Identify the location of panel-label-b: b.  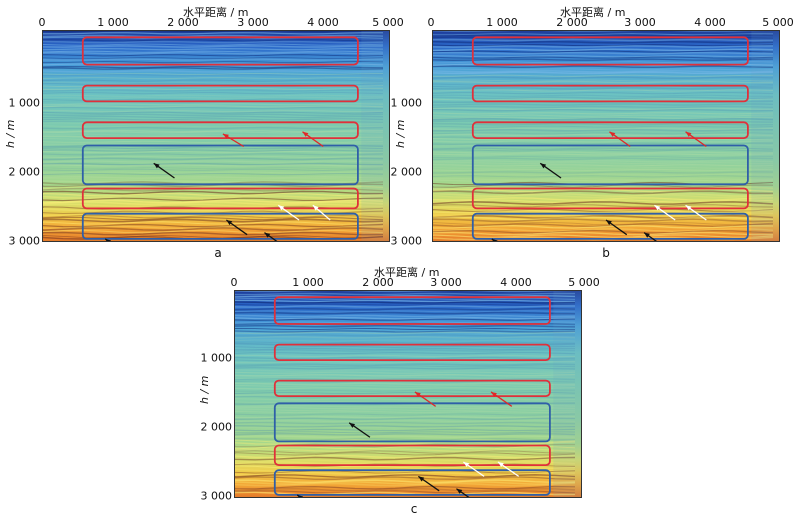
(606, 253).